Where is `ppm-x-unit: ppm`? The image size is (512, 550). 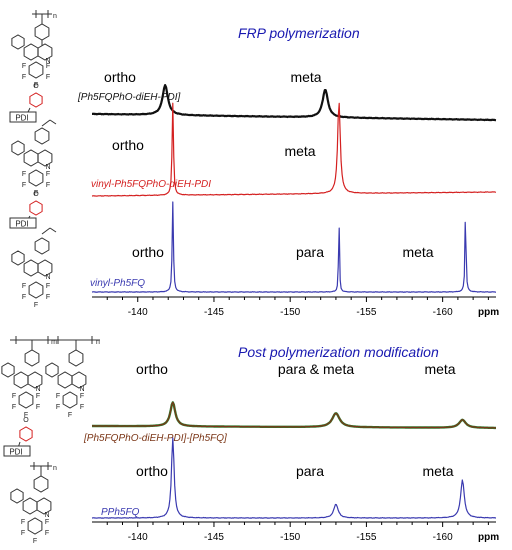 ppm-x-unit: ppm is located at coordinates (488, 537).